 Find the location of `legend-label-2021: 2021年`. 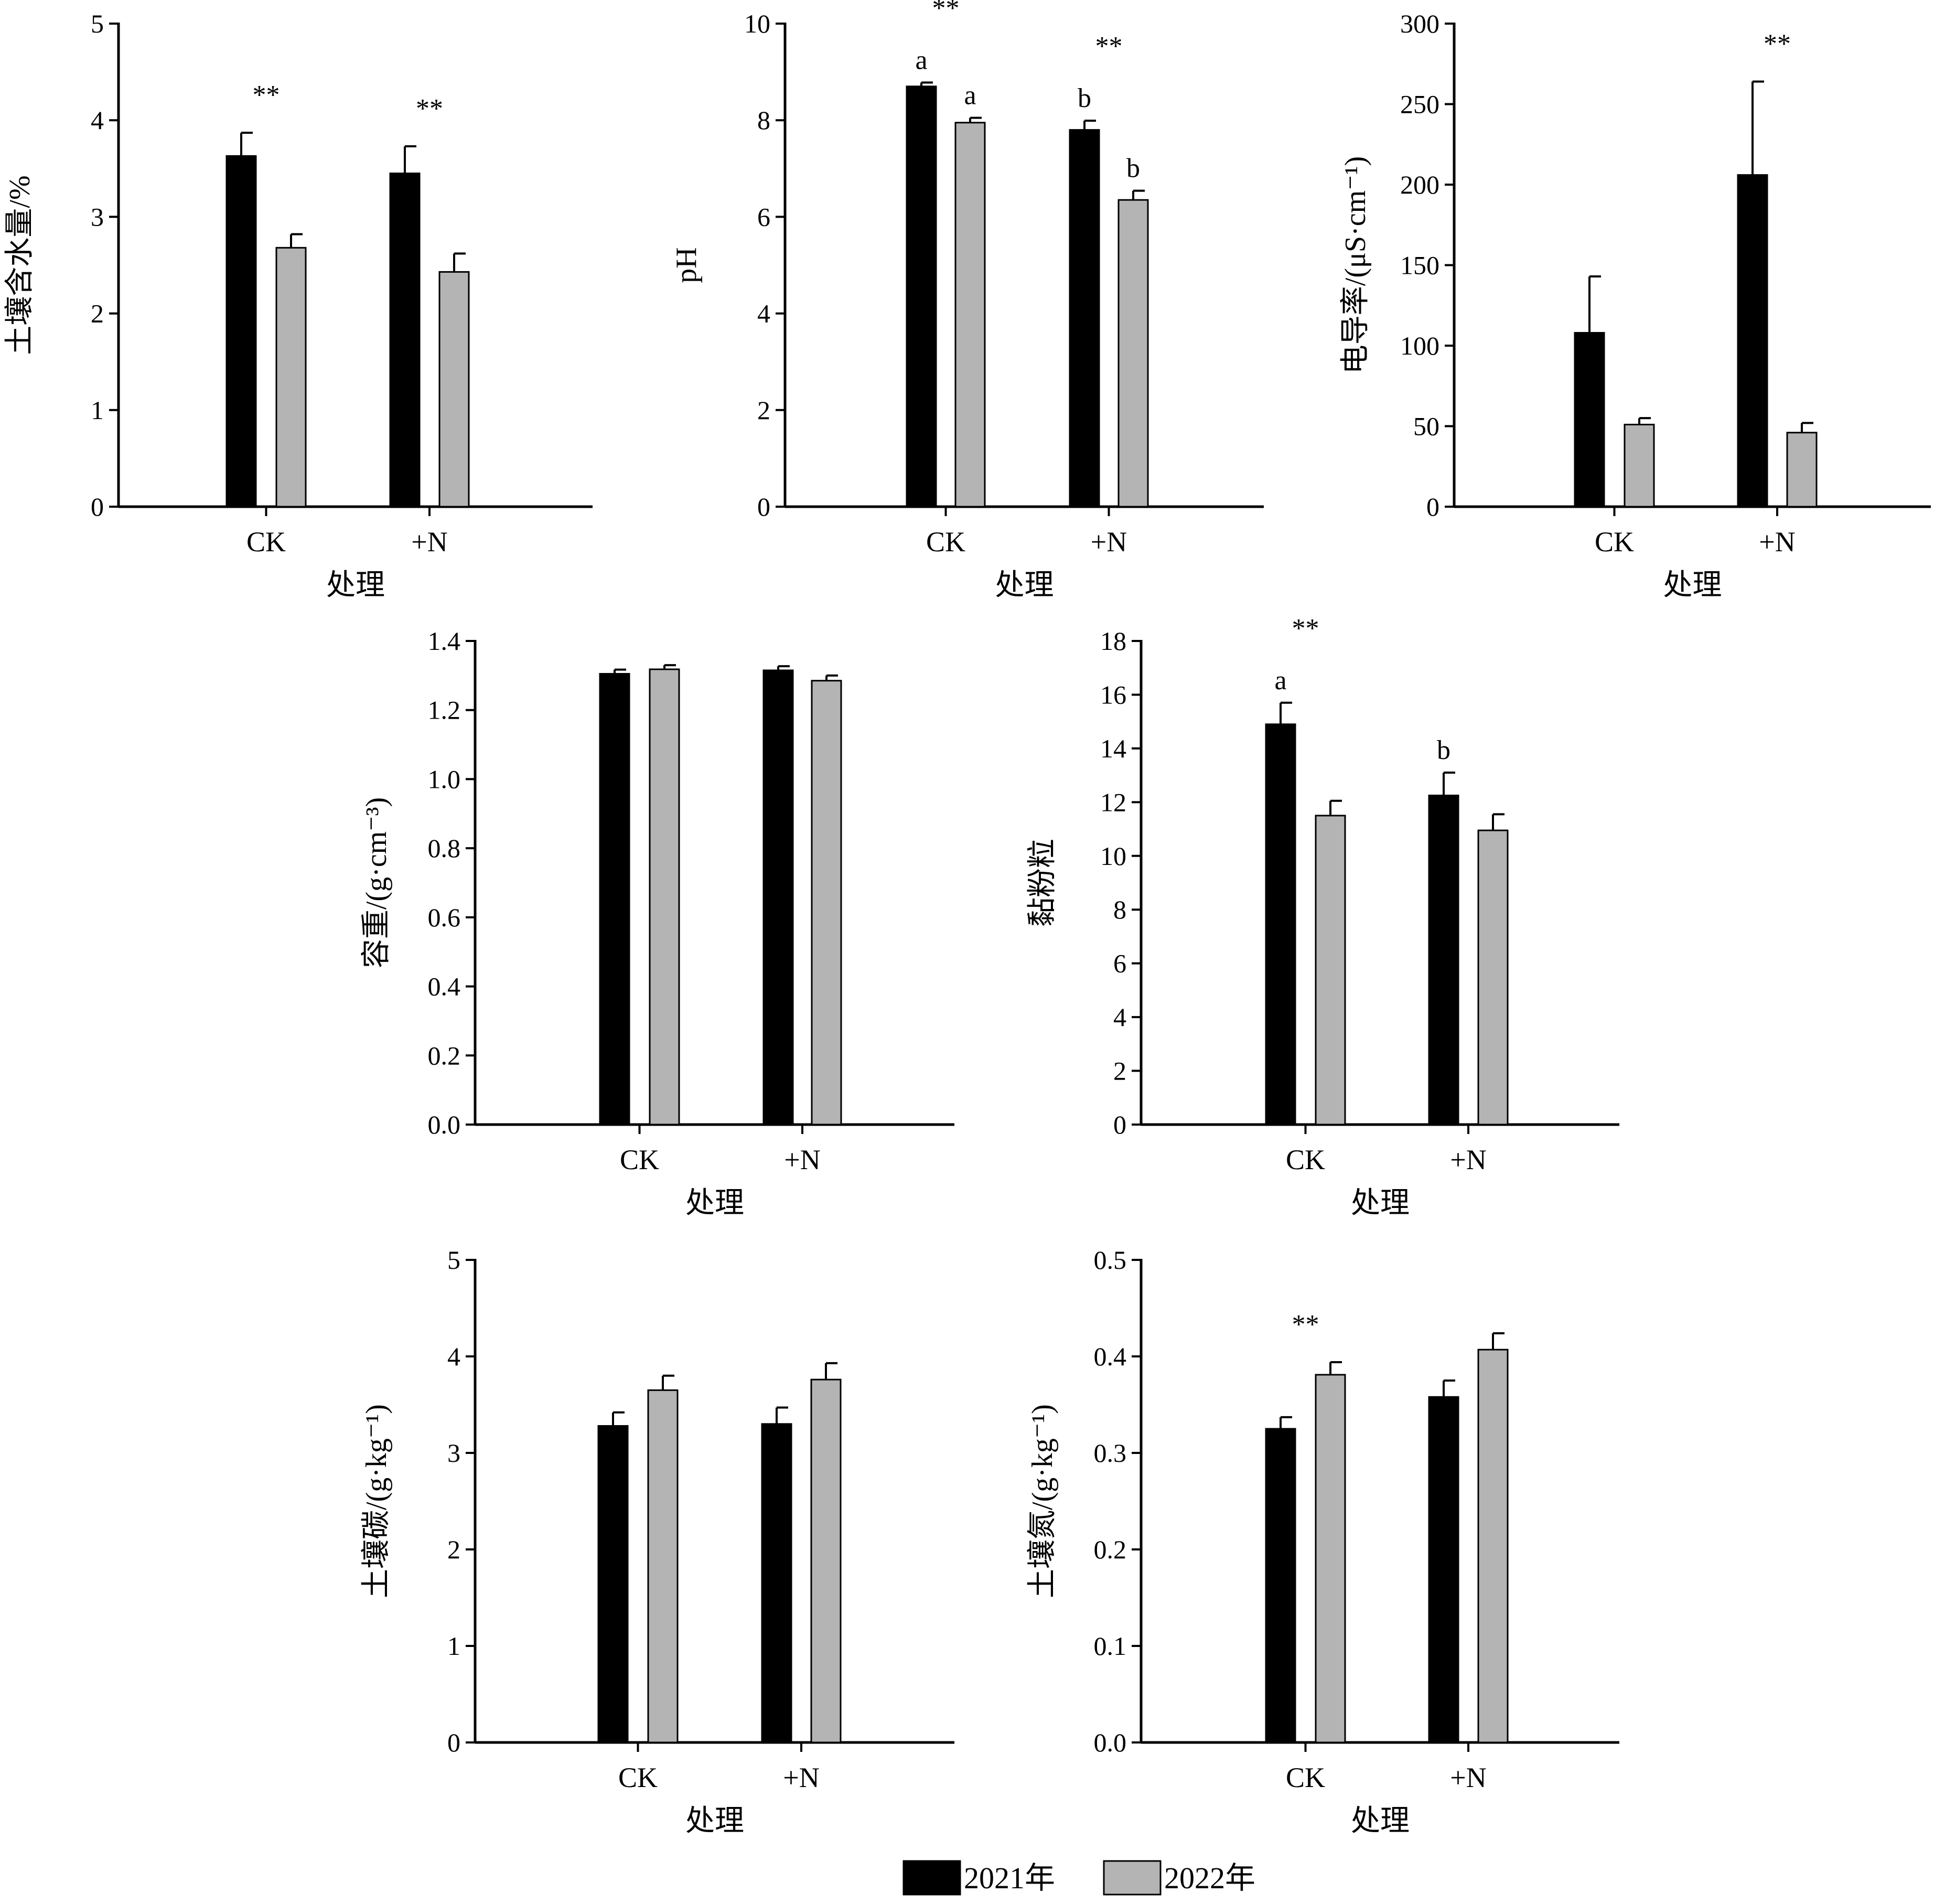

legend-label-2021: 2021年 is located at coordinates (1009, 1878).